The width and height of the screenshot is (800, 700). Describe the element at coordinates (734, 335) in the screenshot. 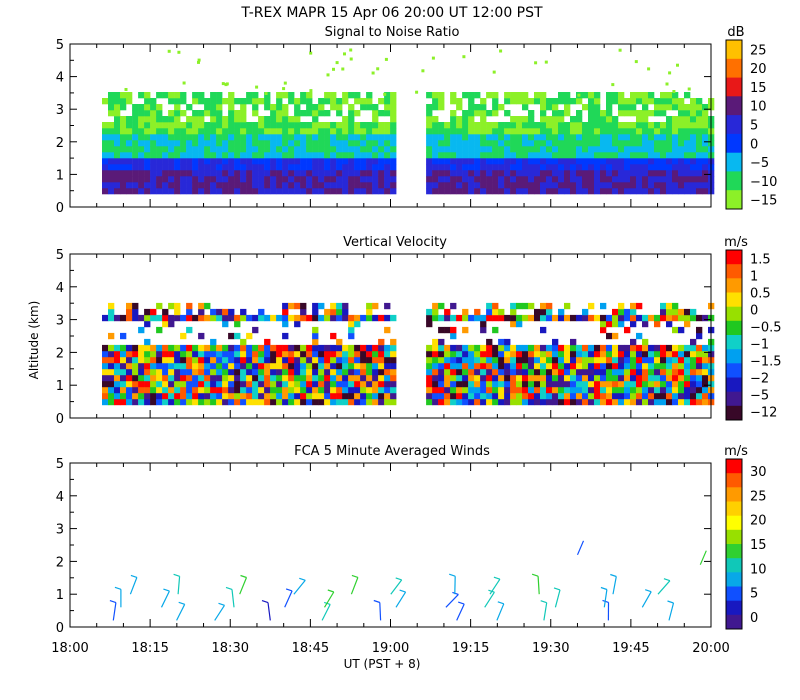

I see `colorbar-frame` at that location.